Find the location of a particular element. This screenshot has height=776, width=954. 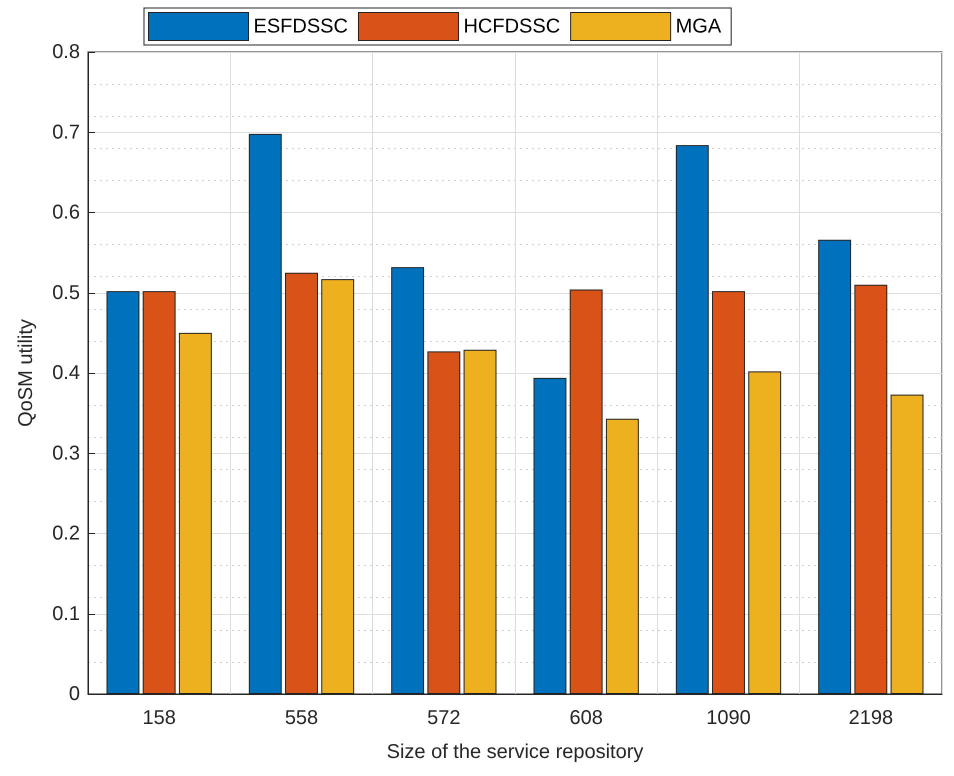

y-tick-label: 0 is located at coordinates (74, 694).